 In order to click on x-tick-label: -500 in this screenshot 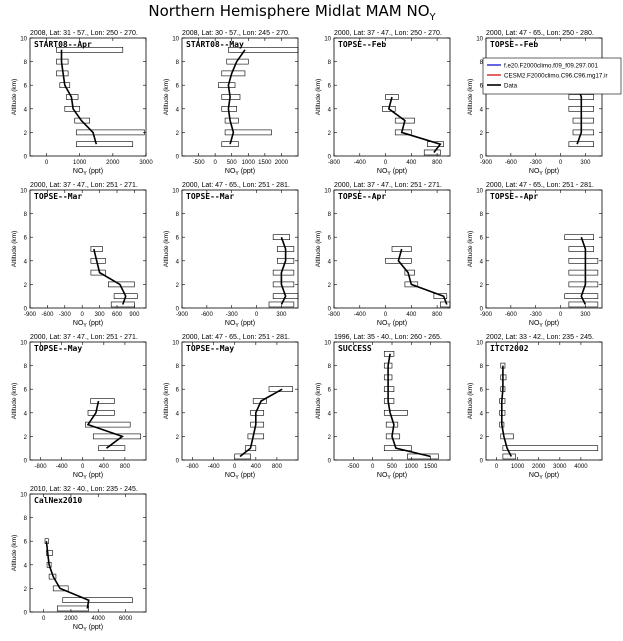, I will do `click(199, 163)`.